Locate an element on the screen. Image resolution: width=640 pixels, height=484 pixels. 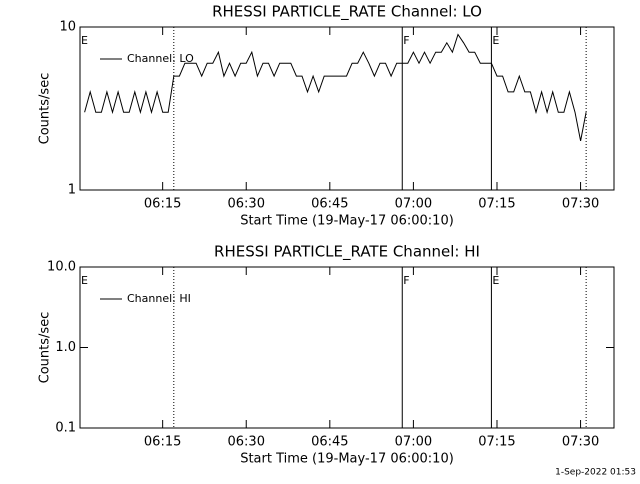
y-tick-label: 10 is located at coordinates (67, 27).